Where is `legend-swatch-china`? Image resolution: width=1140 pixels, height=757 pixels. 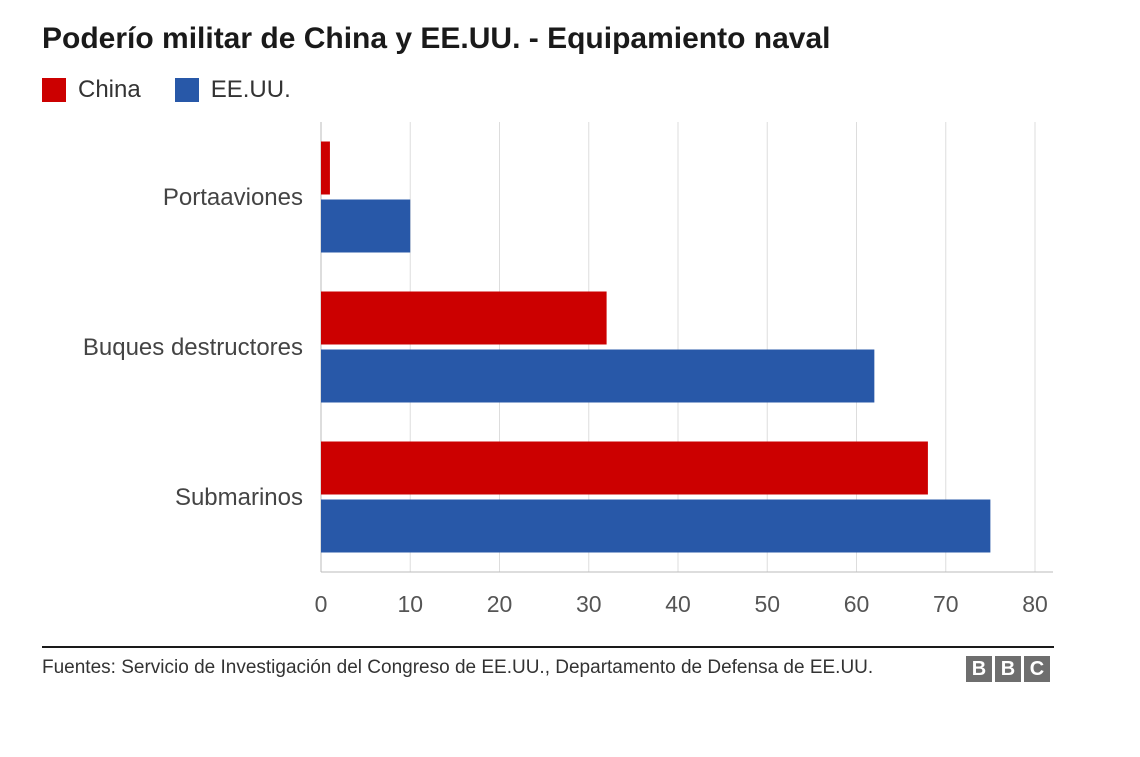 legend-swatch-china is located at coordinates (54, 90).